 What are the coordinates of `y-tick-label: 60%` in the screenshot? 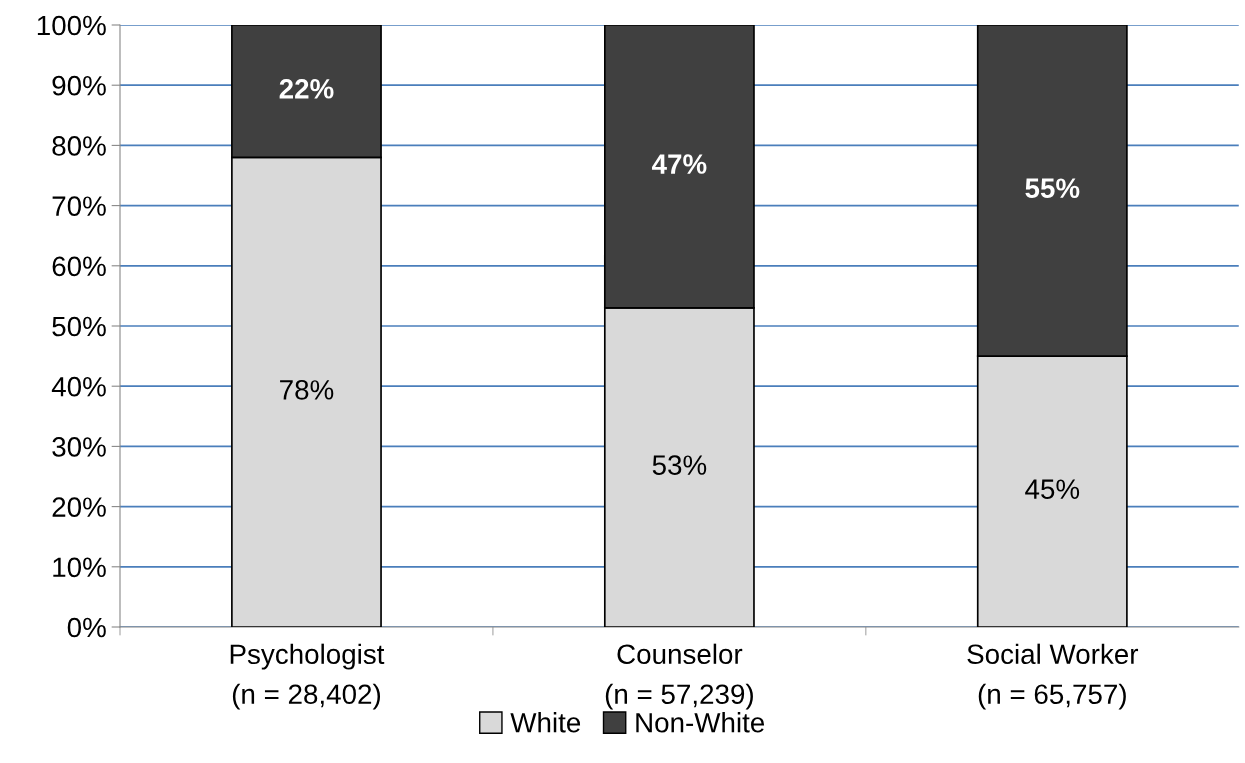 It's located at (79, 266).